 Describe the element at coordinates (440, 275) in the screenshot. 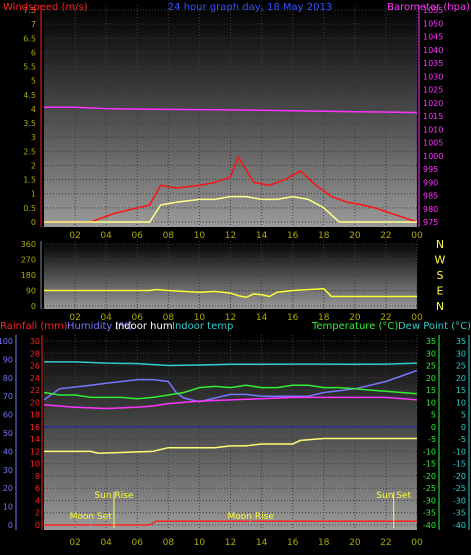

I see `compass-label: S` at that location.